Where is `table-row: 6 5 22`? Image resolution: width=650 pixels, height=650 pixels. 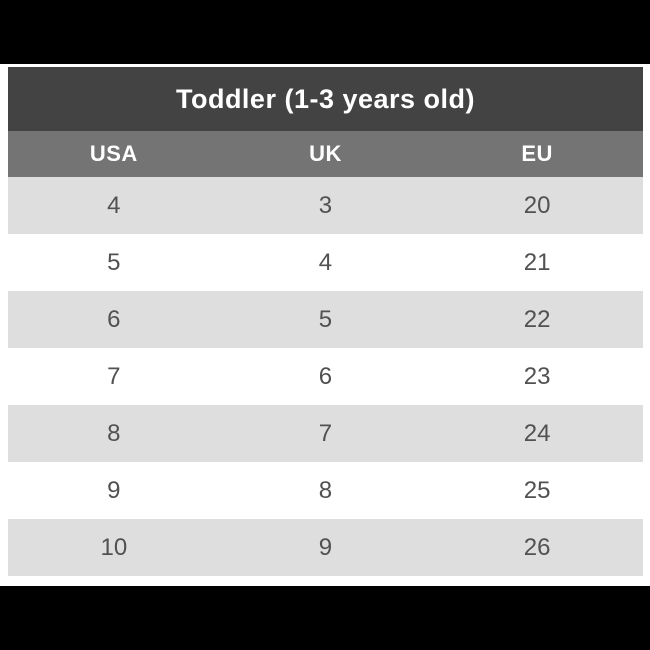
table-row: 6 5 22 is located at coordinates (325, 319).